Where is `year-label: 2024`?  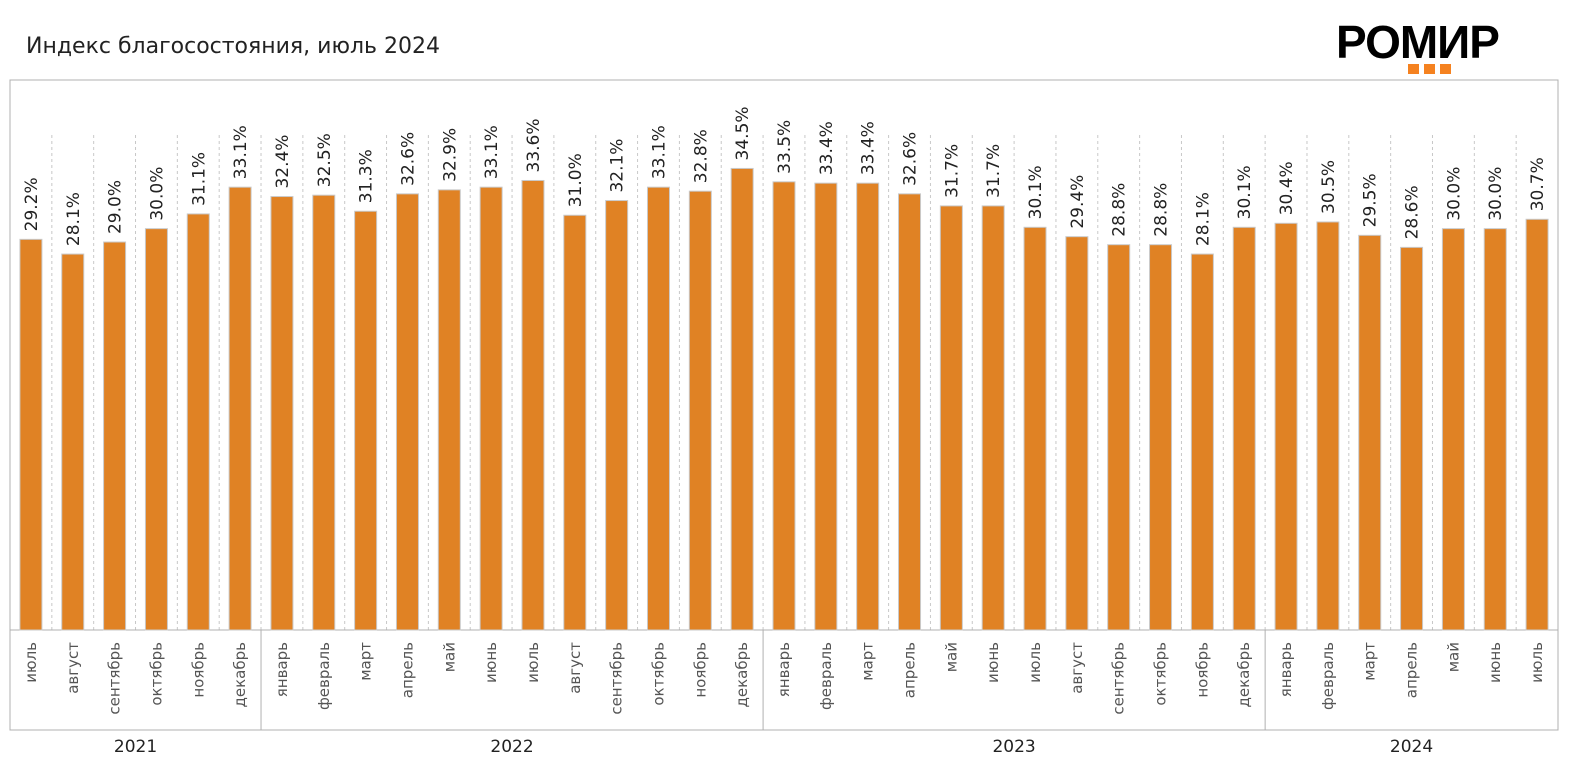
year-label: 2024 is located at coordinates (1411, 747).